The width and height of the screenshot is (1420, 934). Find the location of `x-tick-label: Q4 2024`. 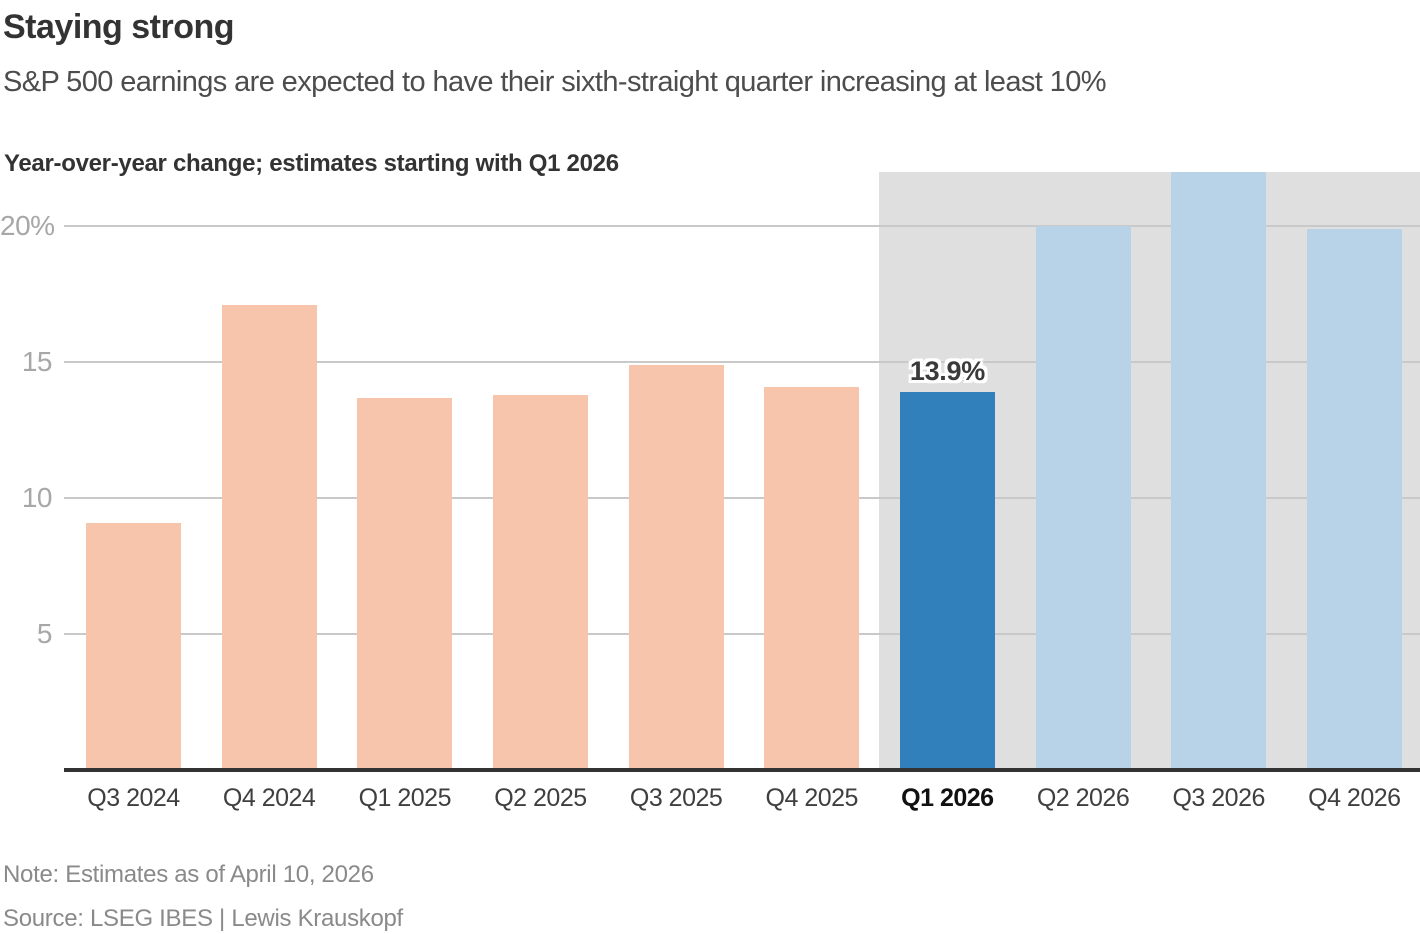

x-tick-label: Q4 2024 is located at coordinates (269, 798).